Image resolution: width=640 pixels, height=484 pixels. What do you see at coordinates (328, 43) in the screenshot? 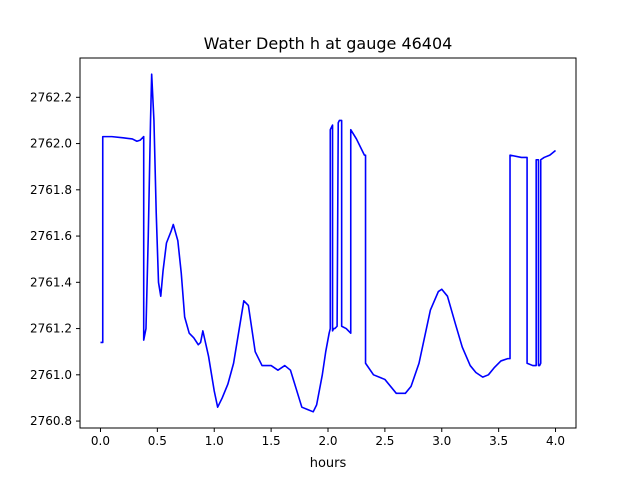
I see `chart-title: Water Depth h at gauge 46404` at bounding box center [328, 43].